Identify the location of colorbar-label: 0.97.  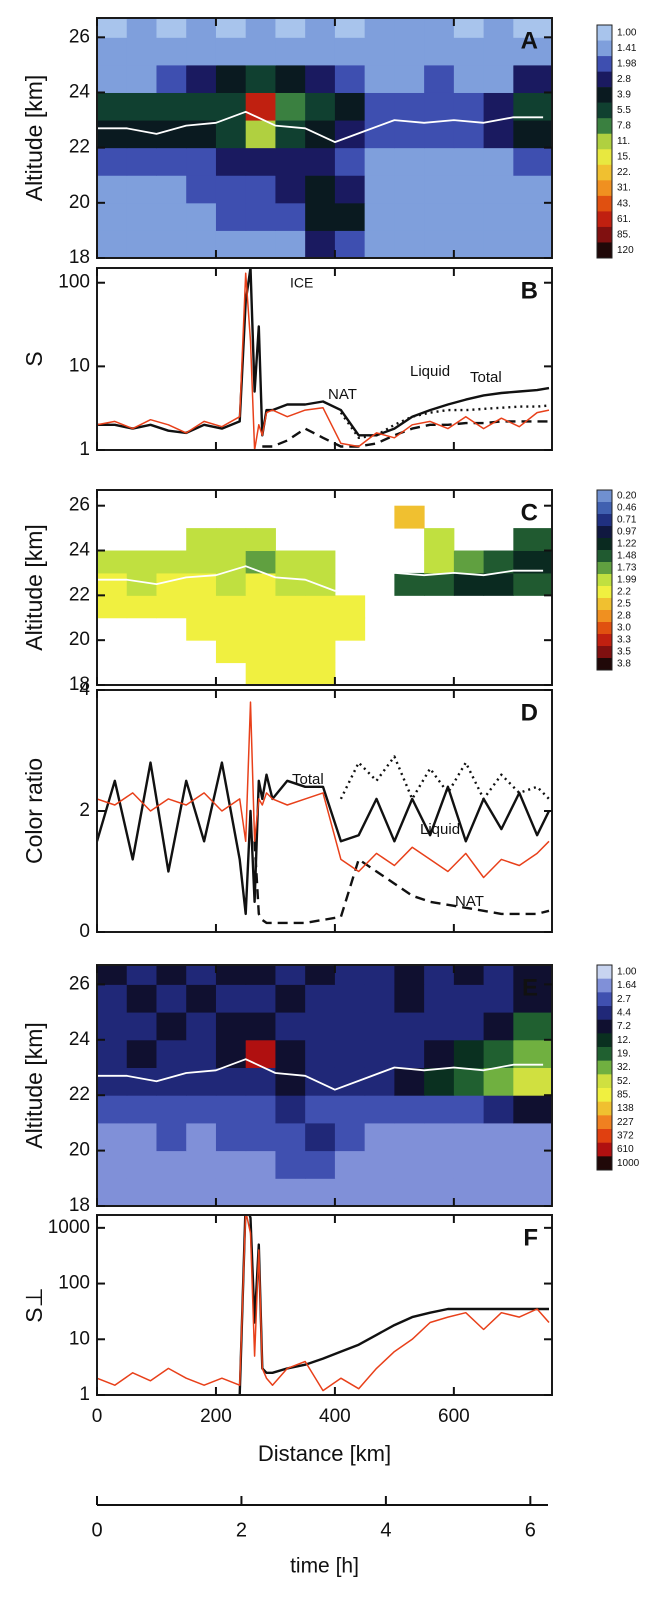
(627, 532).